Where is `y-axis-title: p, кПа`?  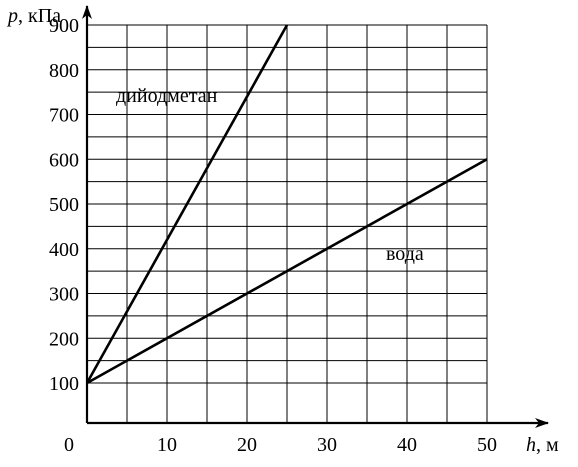 y-axis-title: p, кПа is located at coordinates (33, 16).